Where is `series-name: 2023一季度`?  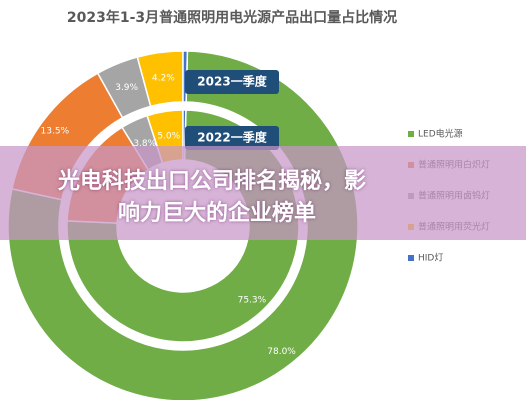 series-name: 2023一季度 is located at coordinates (232, 81).